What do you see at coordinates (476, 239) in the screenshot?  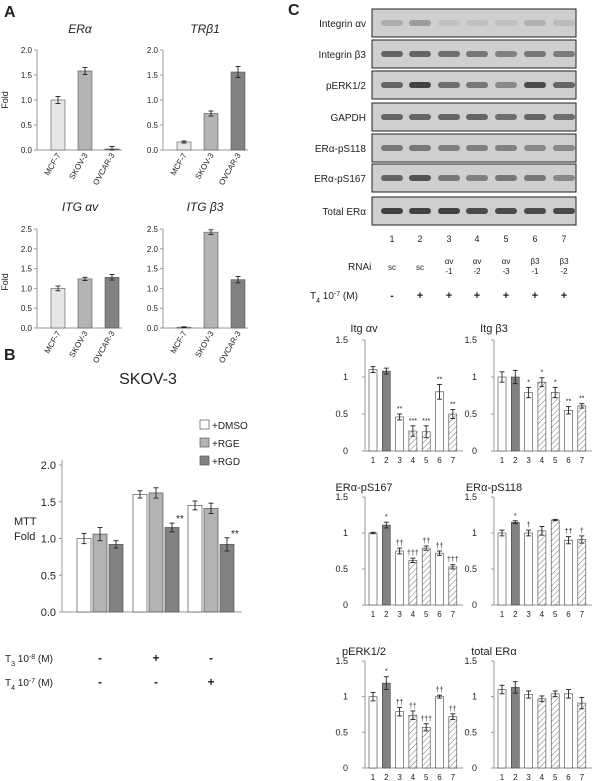 I see `lane-number: 4` at bounding box center [476, 239].